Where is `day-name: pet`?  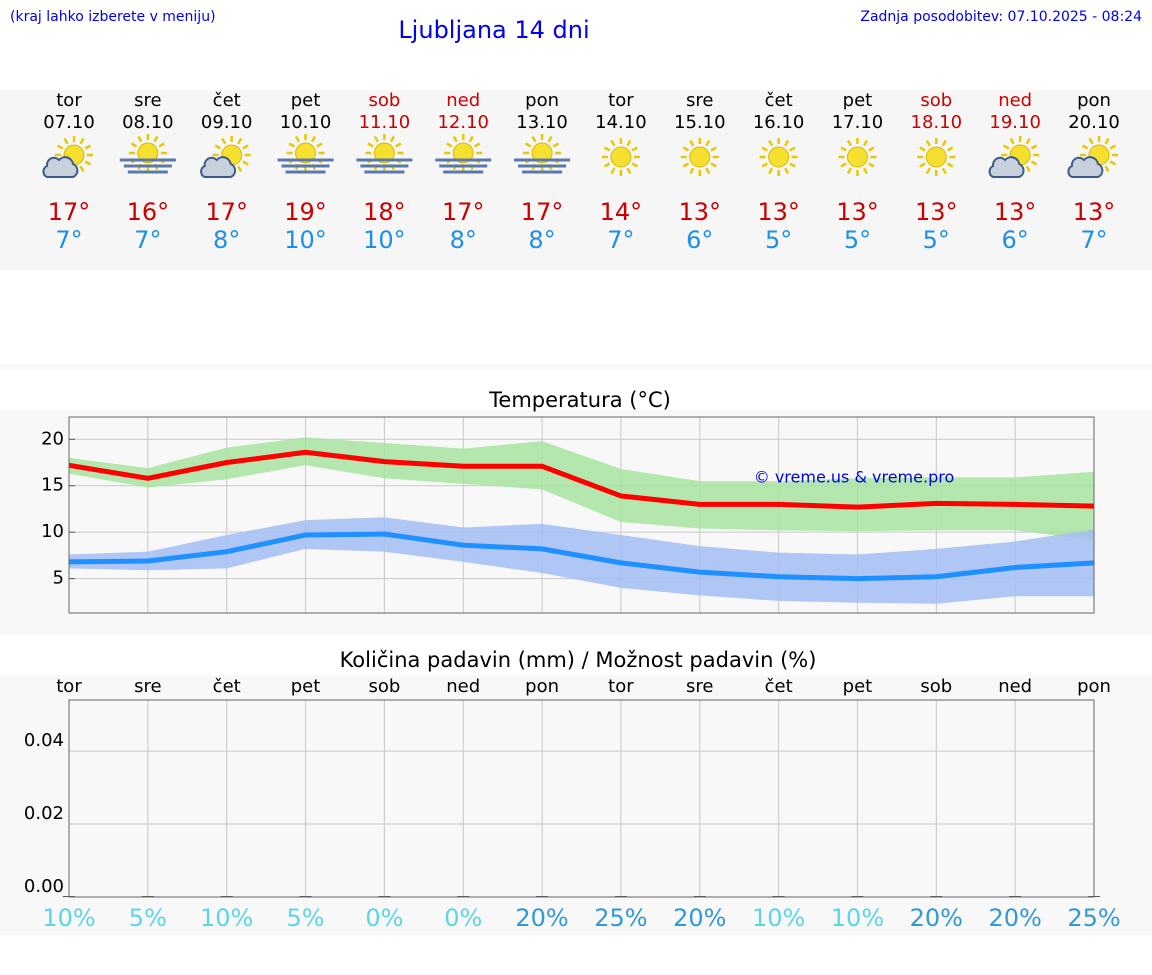 day-name: pet is located at coordinates (858, 100).